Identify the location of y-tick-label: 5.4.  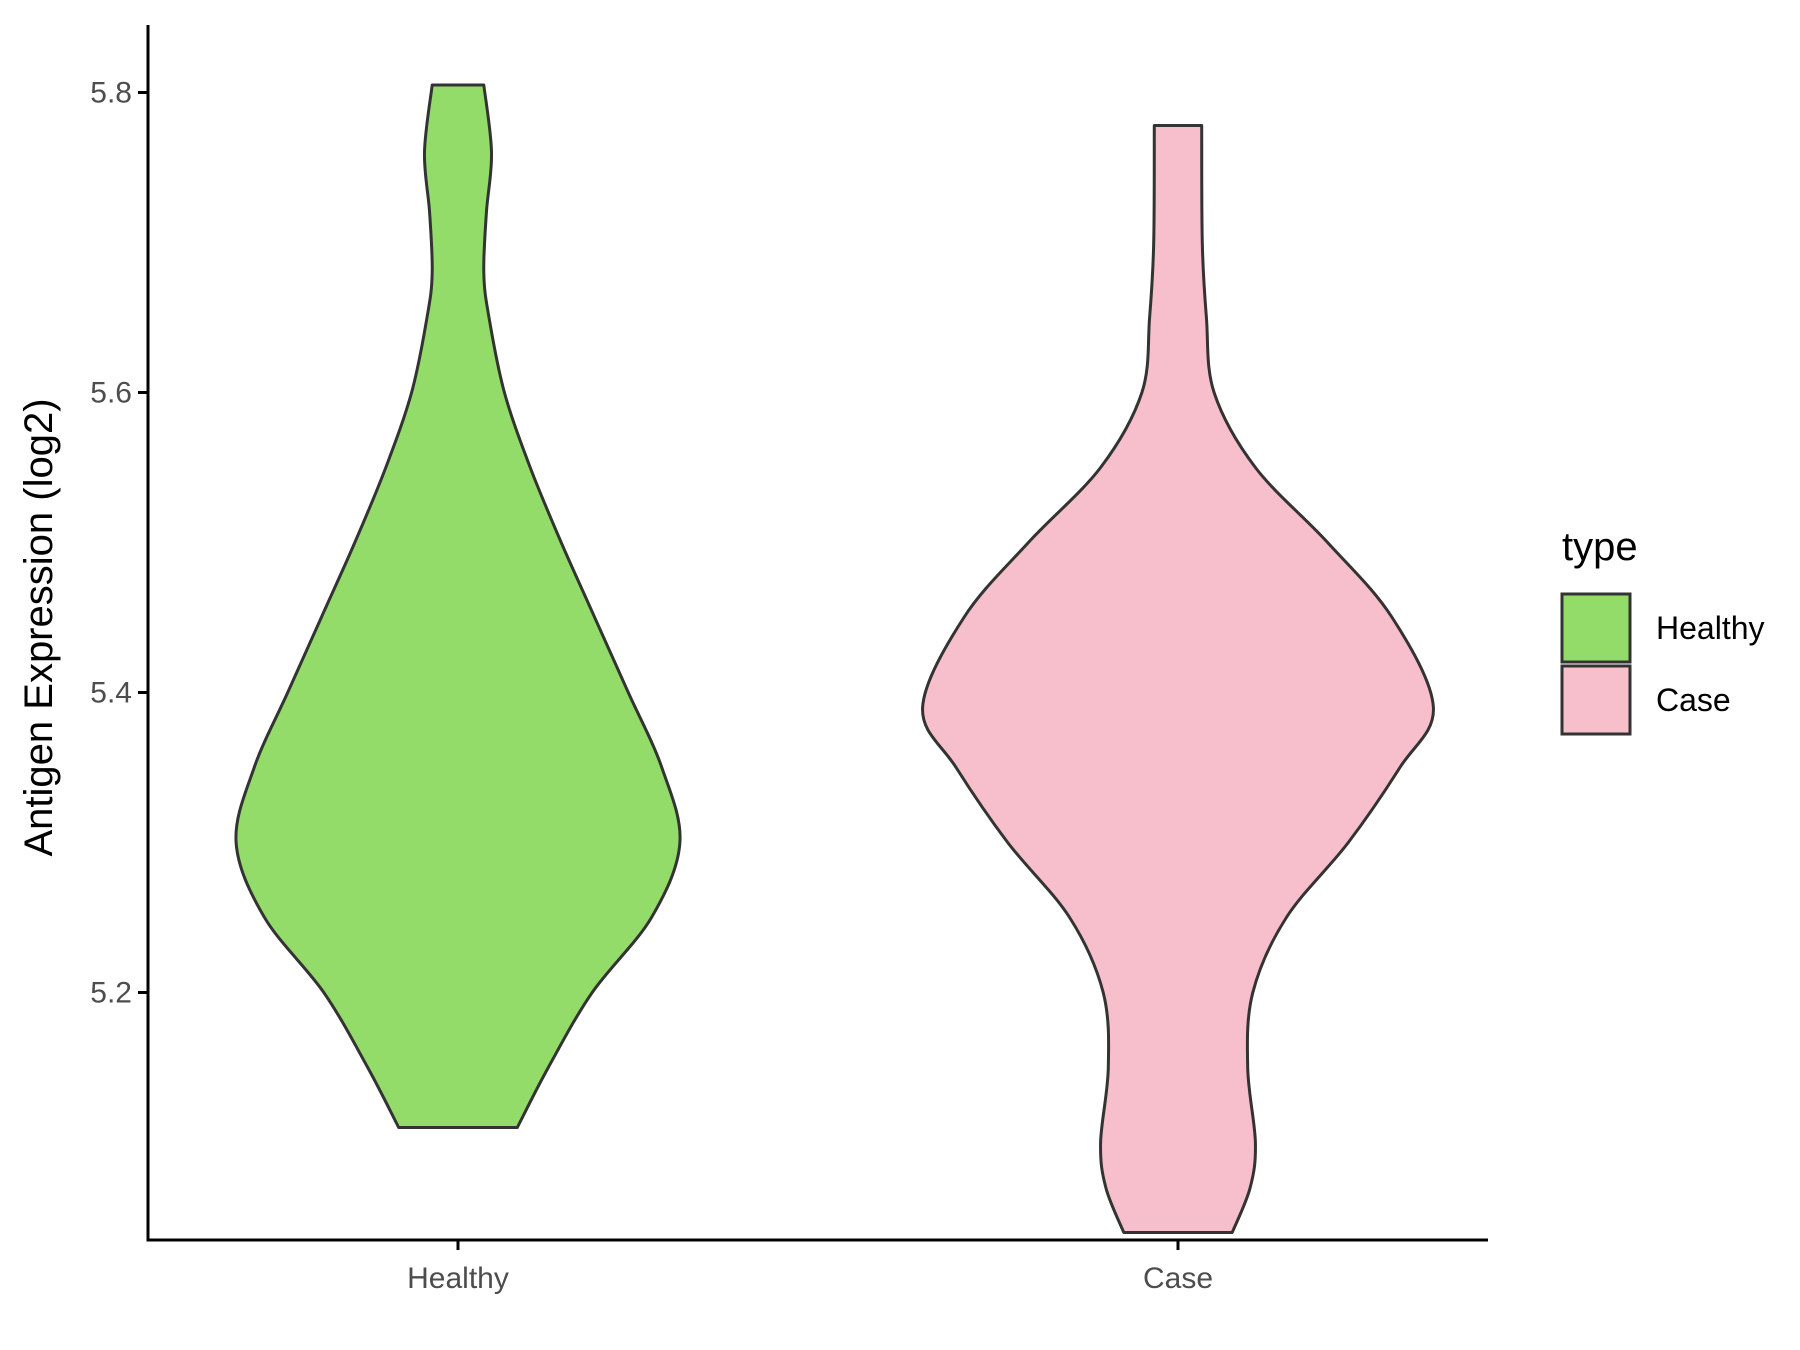
(111, 693).